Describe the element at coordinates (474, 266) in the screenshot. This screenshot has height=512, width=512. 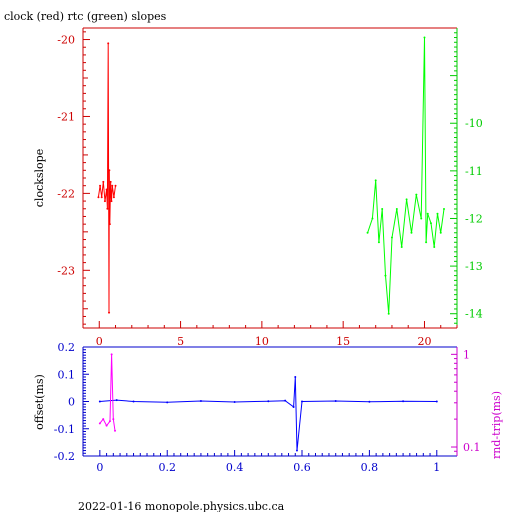
I see `top-y2-tick-label: -13` at that location.